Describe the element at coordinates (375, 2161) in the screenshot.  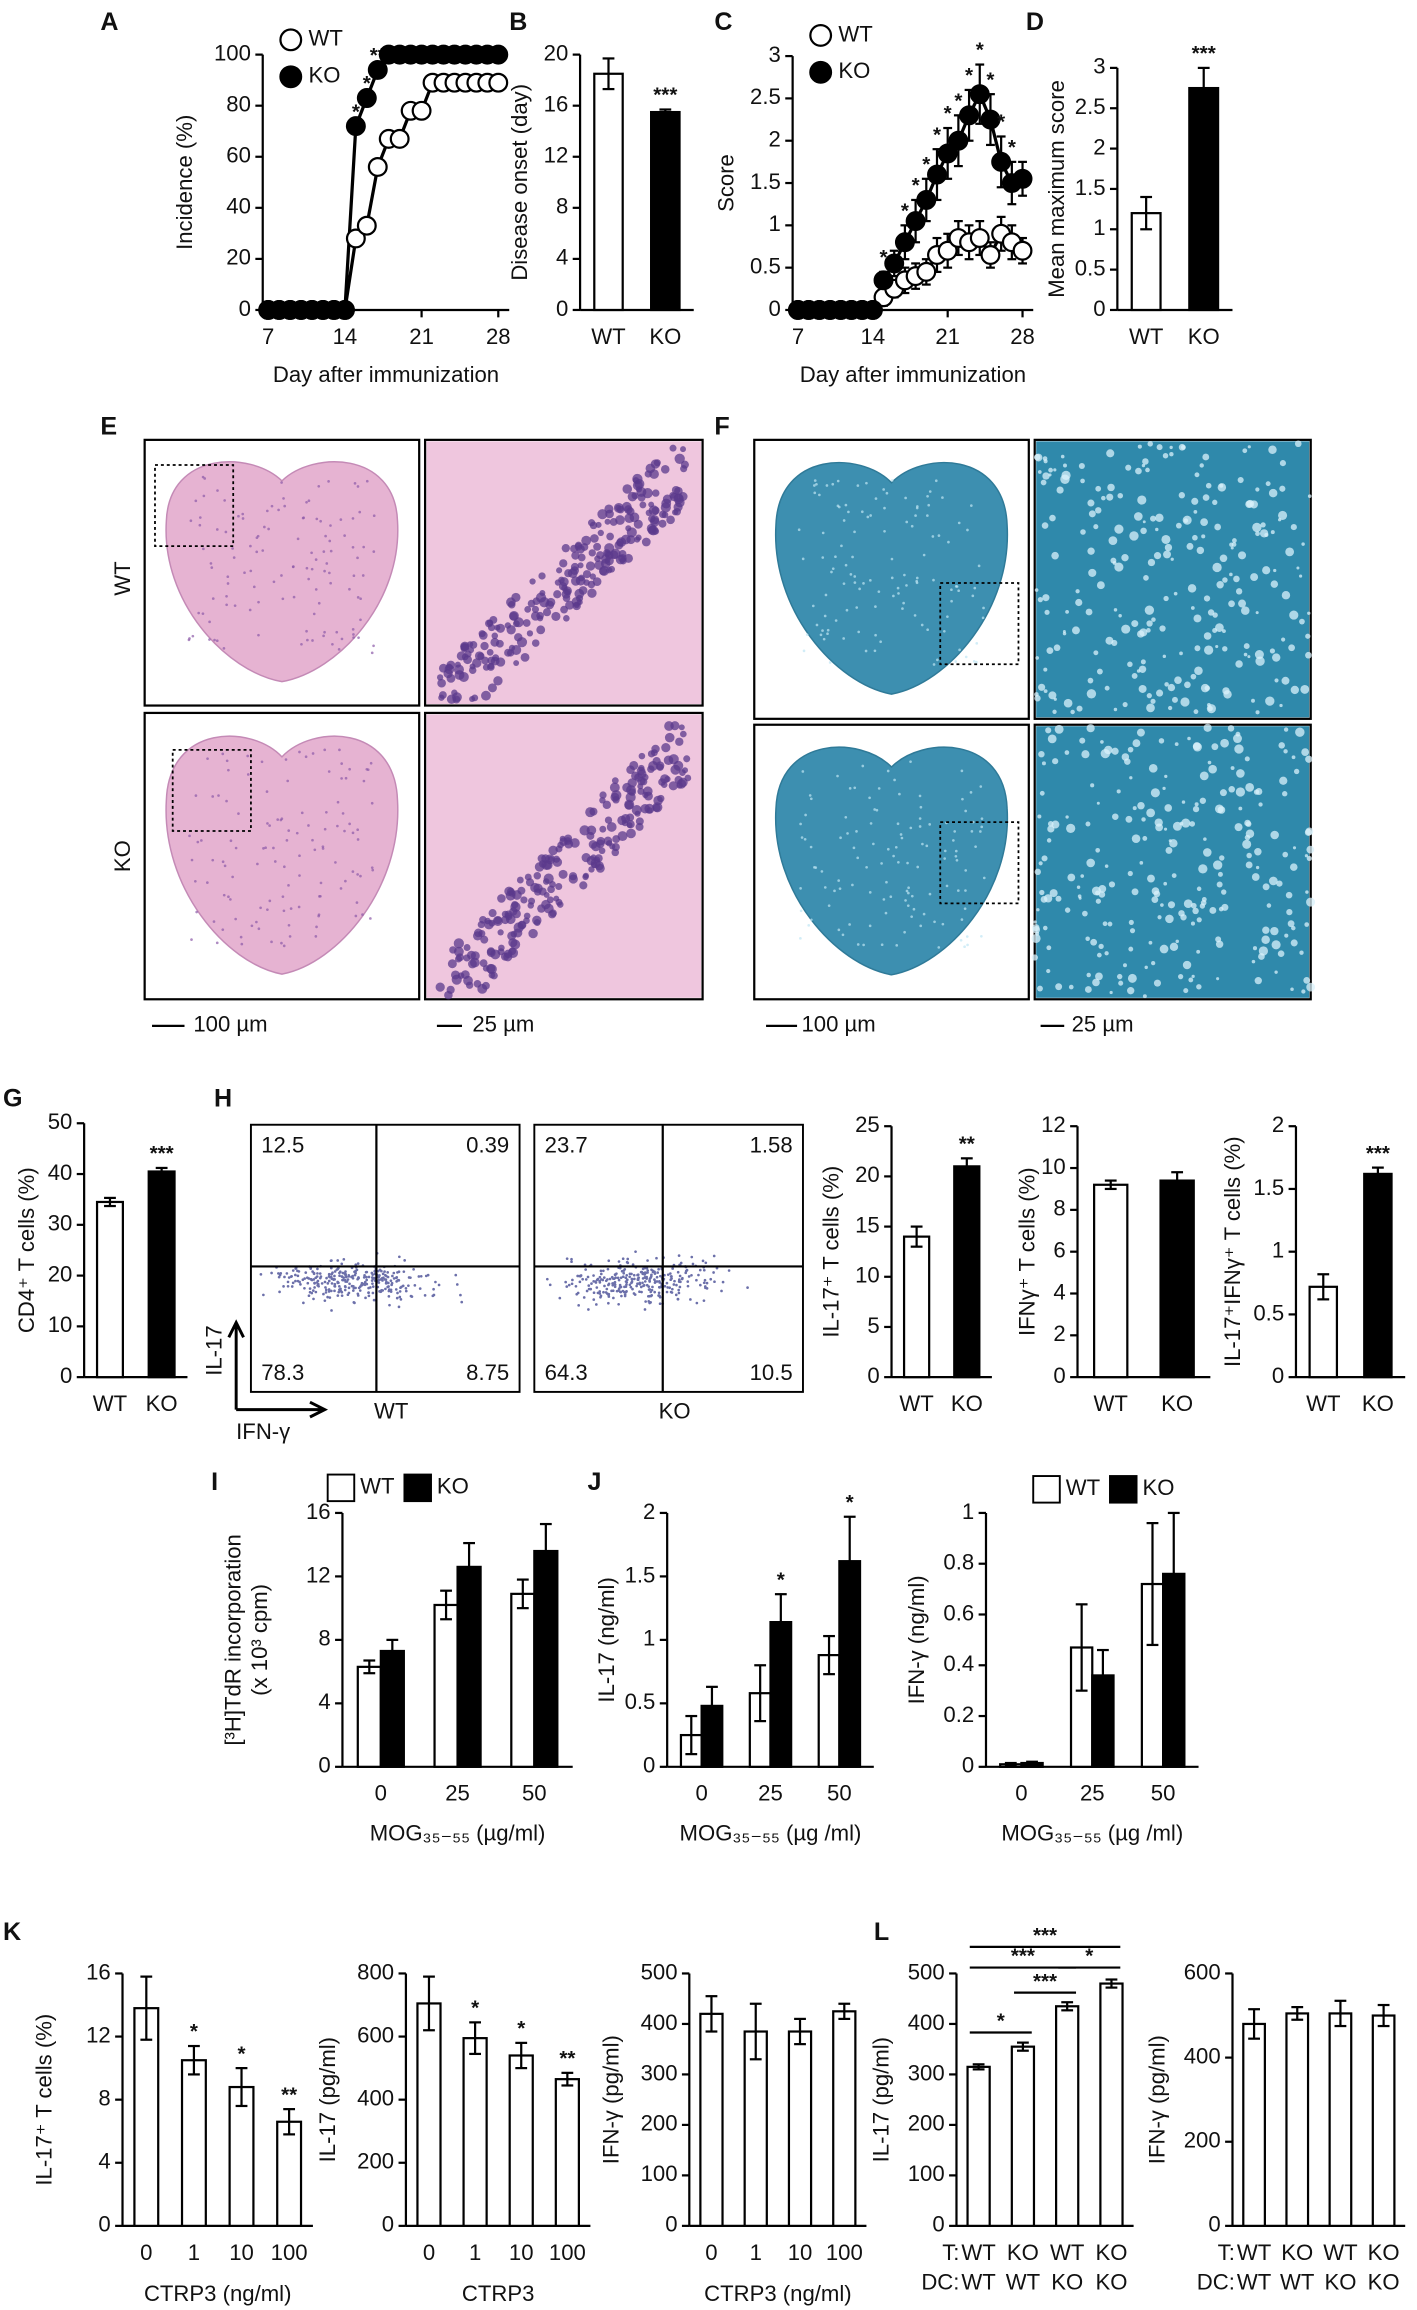
I see `y-tick-label: 200` at that location.